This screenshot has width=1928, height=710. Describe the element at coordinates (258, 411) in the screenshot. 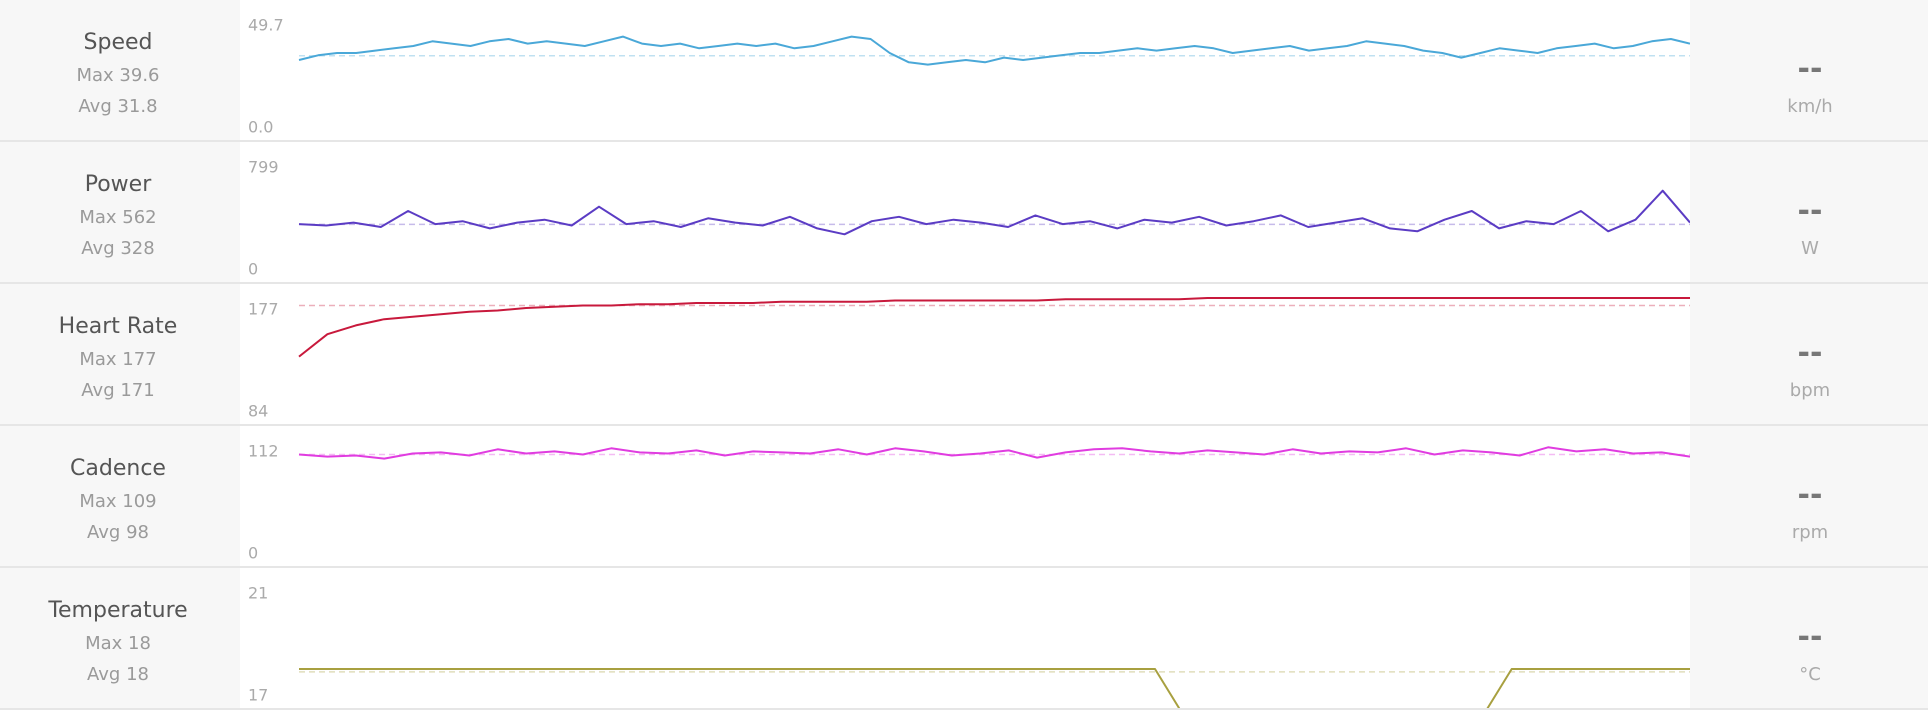

I see `y-tick-label: 84` at that location.